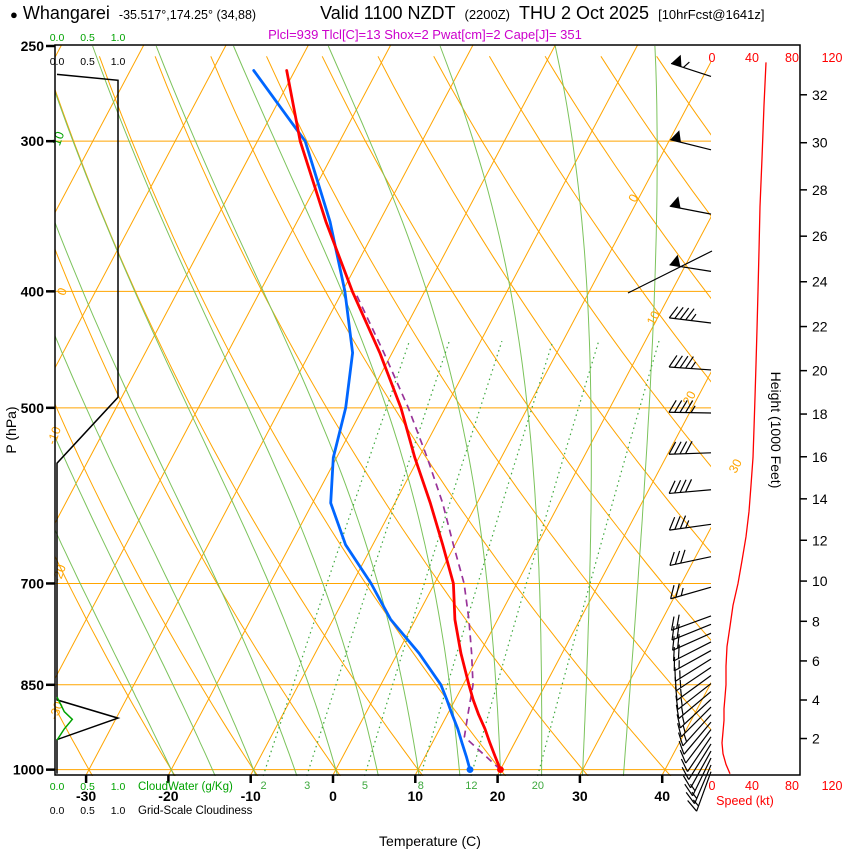  Describe the element at coordinates (500, 770) in the screenshot. I see `temperature-surface-dot` at that location.